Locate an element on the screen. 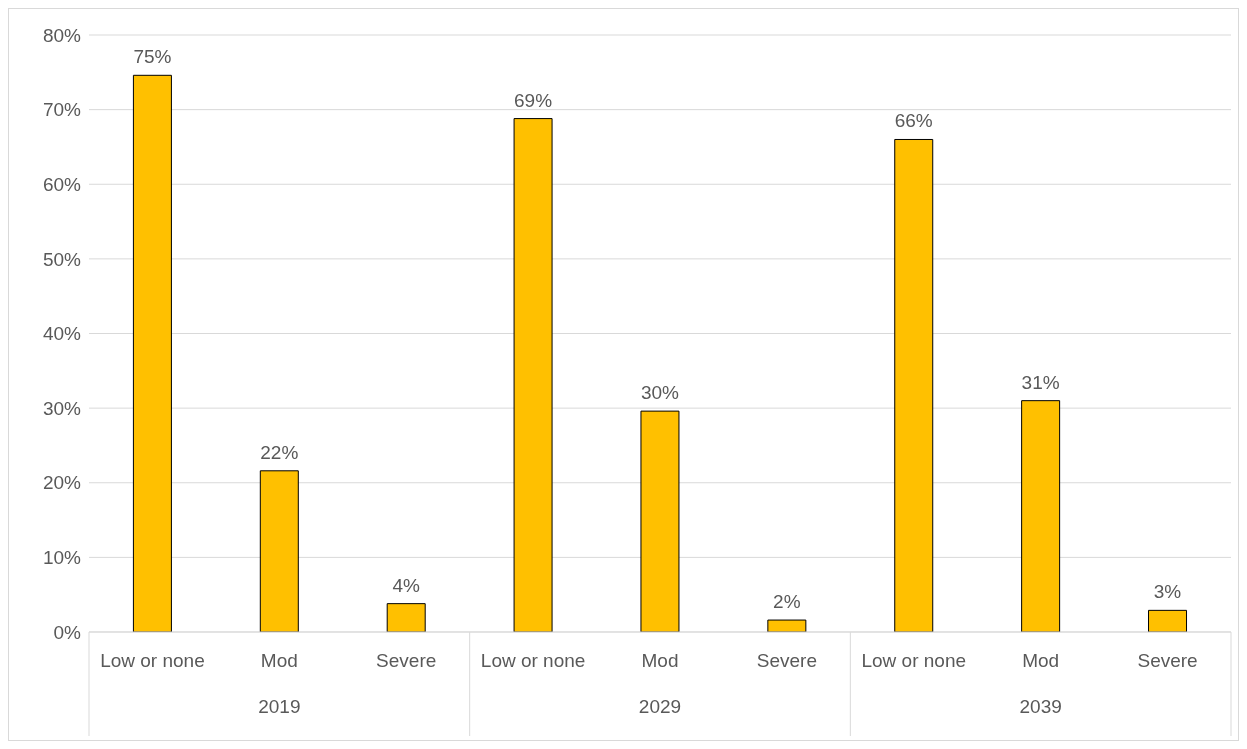 This screenshot has height=749, width=1247. data-label: 66% is located at coordinates (913, 121).